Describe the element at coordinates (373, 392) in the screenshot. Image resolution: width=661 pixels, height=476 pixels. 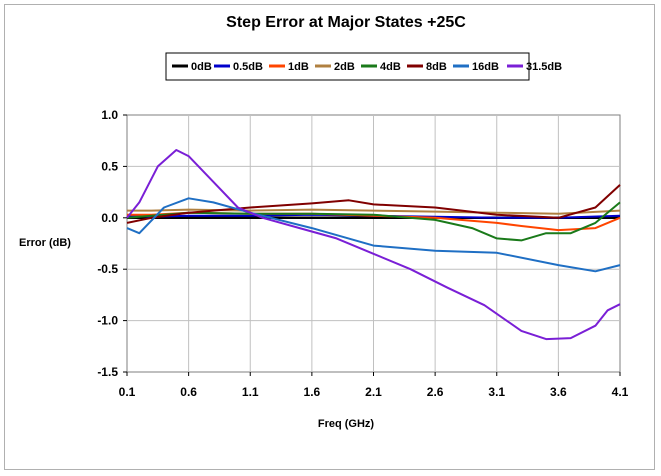
I see `x-tick-label: 2.1` at that location.